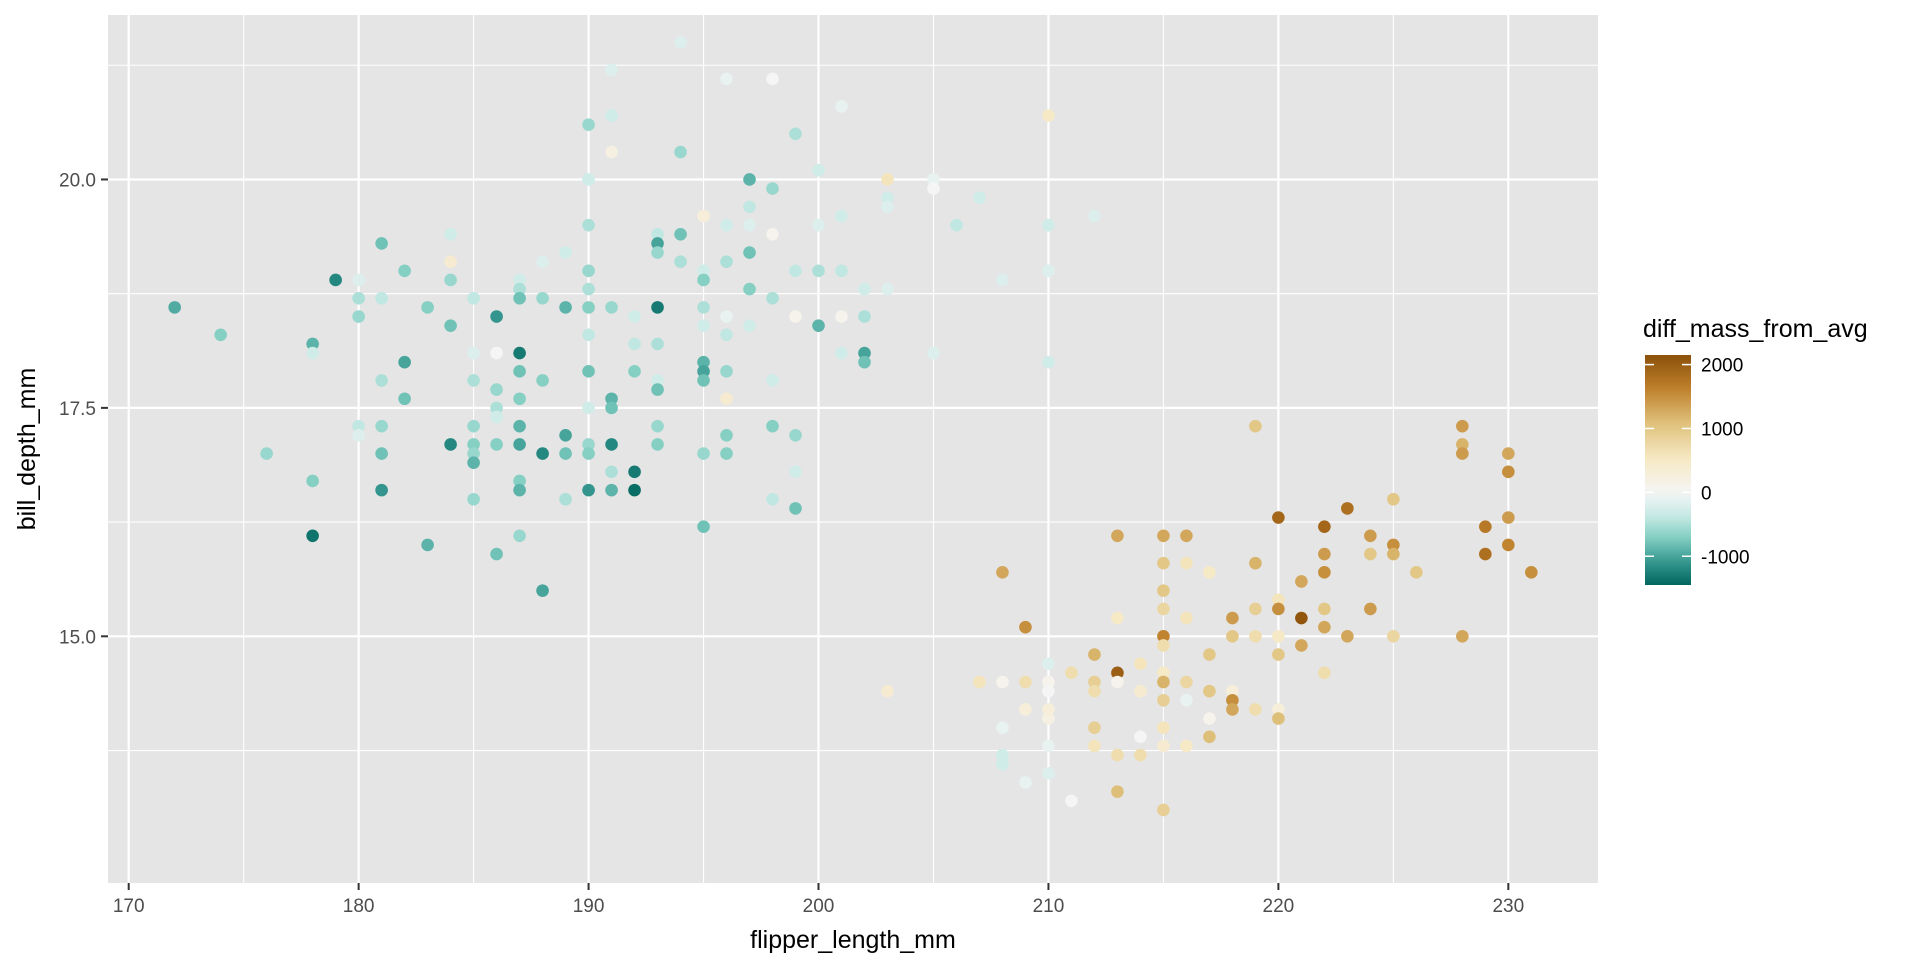 The image size is (1920, 960). What do you see at coordinates (1697, 462) in the screenshot?
I see `legend-ticks: 2000 1000 0 -1000` at bounding box center [1697, 462].